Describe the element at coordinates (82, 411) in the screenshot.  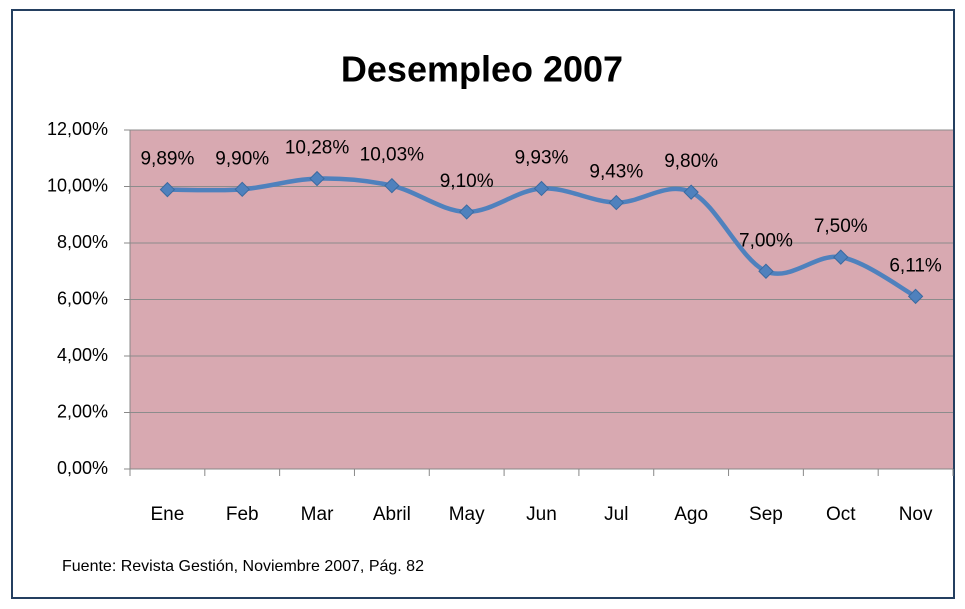
I see `y-tick-label: 2,00%` at that location.